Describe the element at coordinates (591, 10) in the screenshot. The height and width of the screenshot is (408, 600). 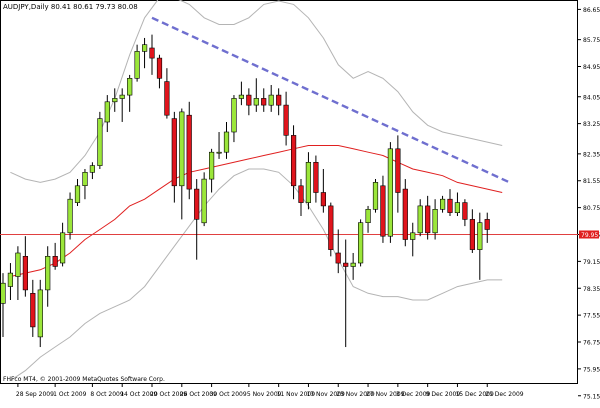
I see `y-tick-label: 86.65` at that location.